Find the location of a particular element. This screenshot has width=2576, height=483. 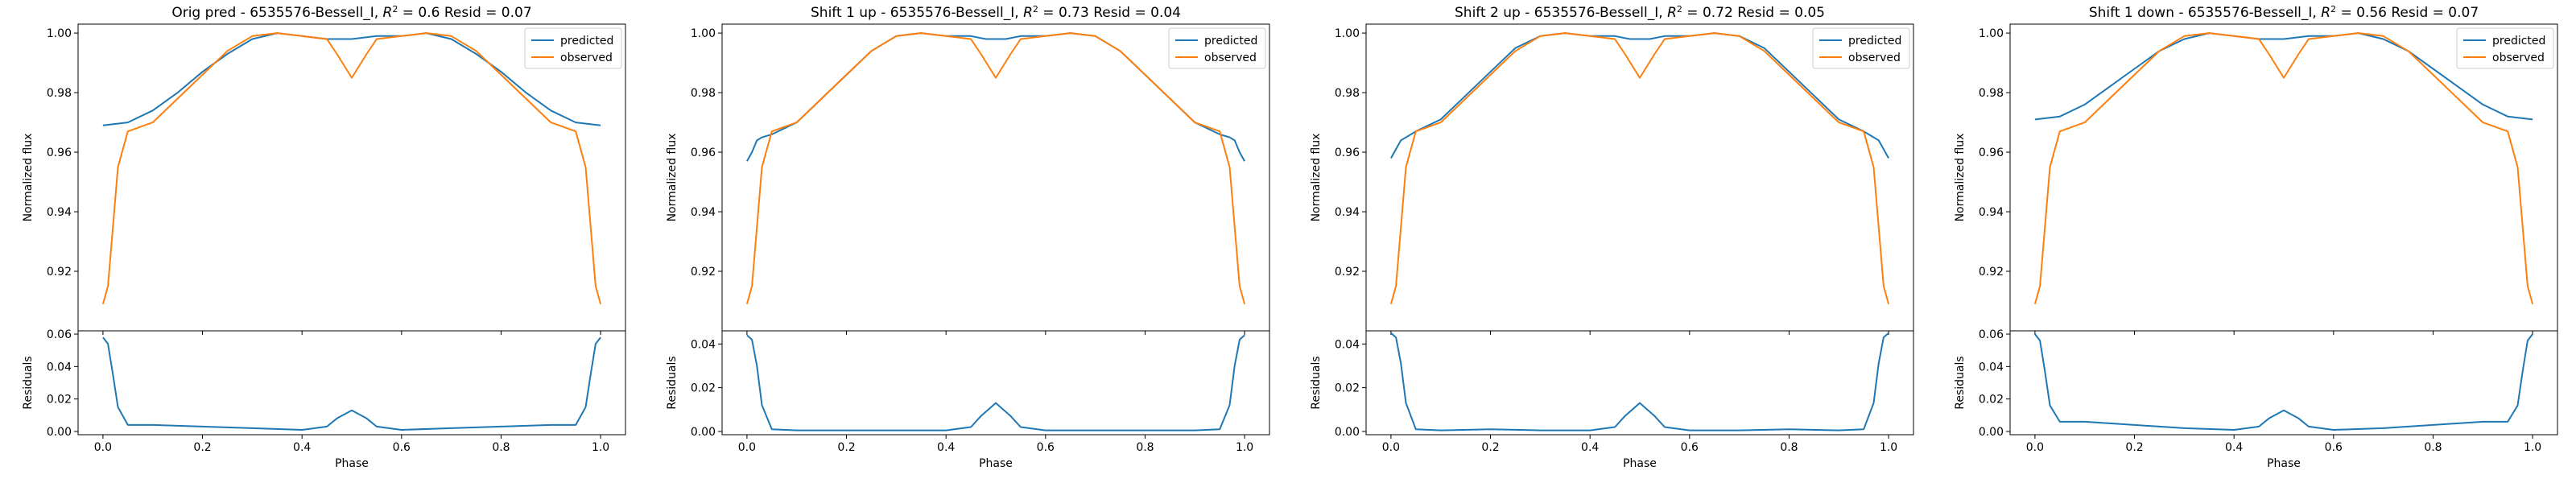

chart-title-r2-value: 0.6 is located at coordinates (429, 13).